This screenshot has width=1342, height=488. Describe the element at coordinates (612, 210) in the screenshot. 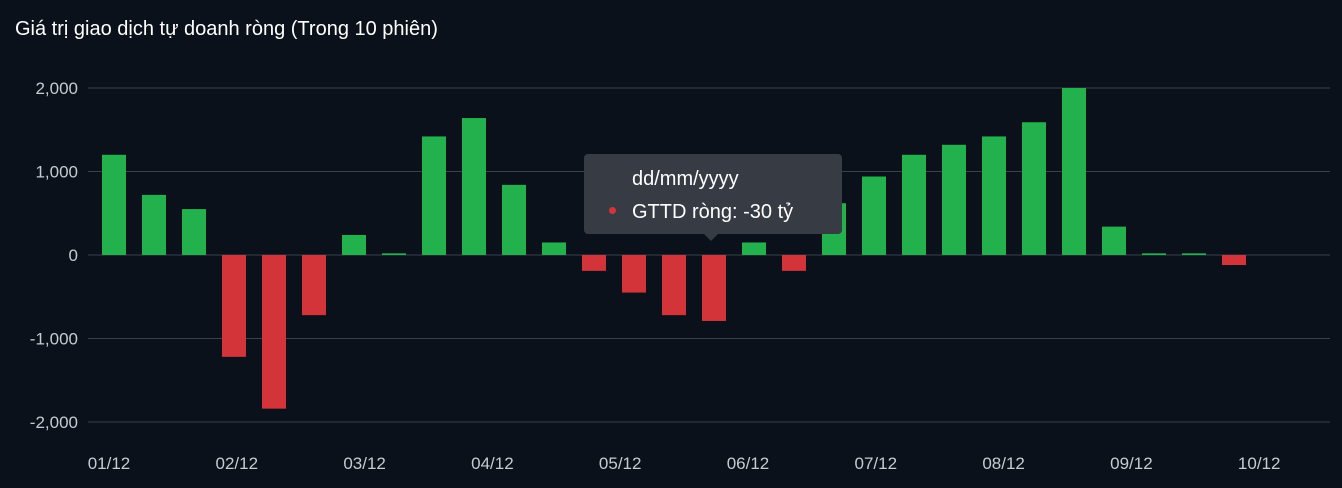

I see `tooltip-series-dot` at that location.